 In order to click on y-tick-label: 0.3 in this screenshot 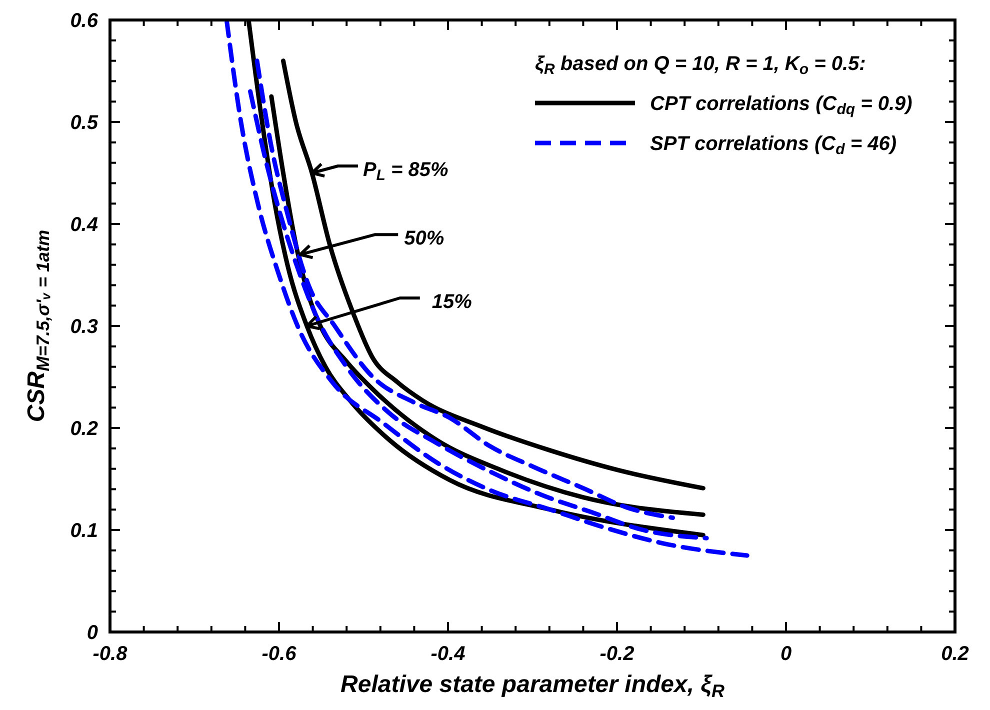, I will do `click(84, 327)`.